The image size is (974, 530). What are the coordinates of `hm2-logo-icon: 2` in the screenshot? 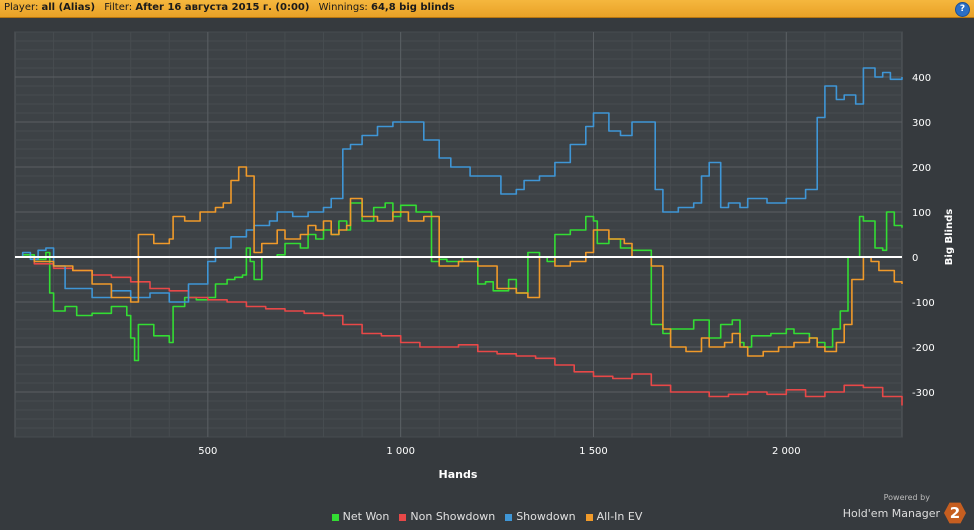 It's located at (955, 513).